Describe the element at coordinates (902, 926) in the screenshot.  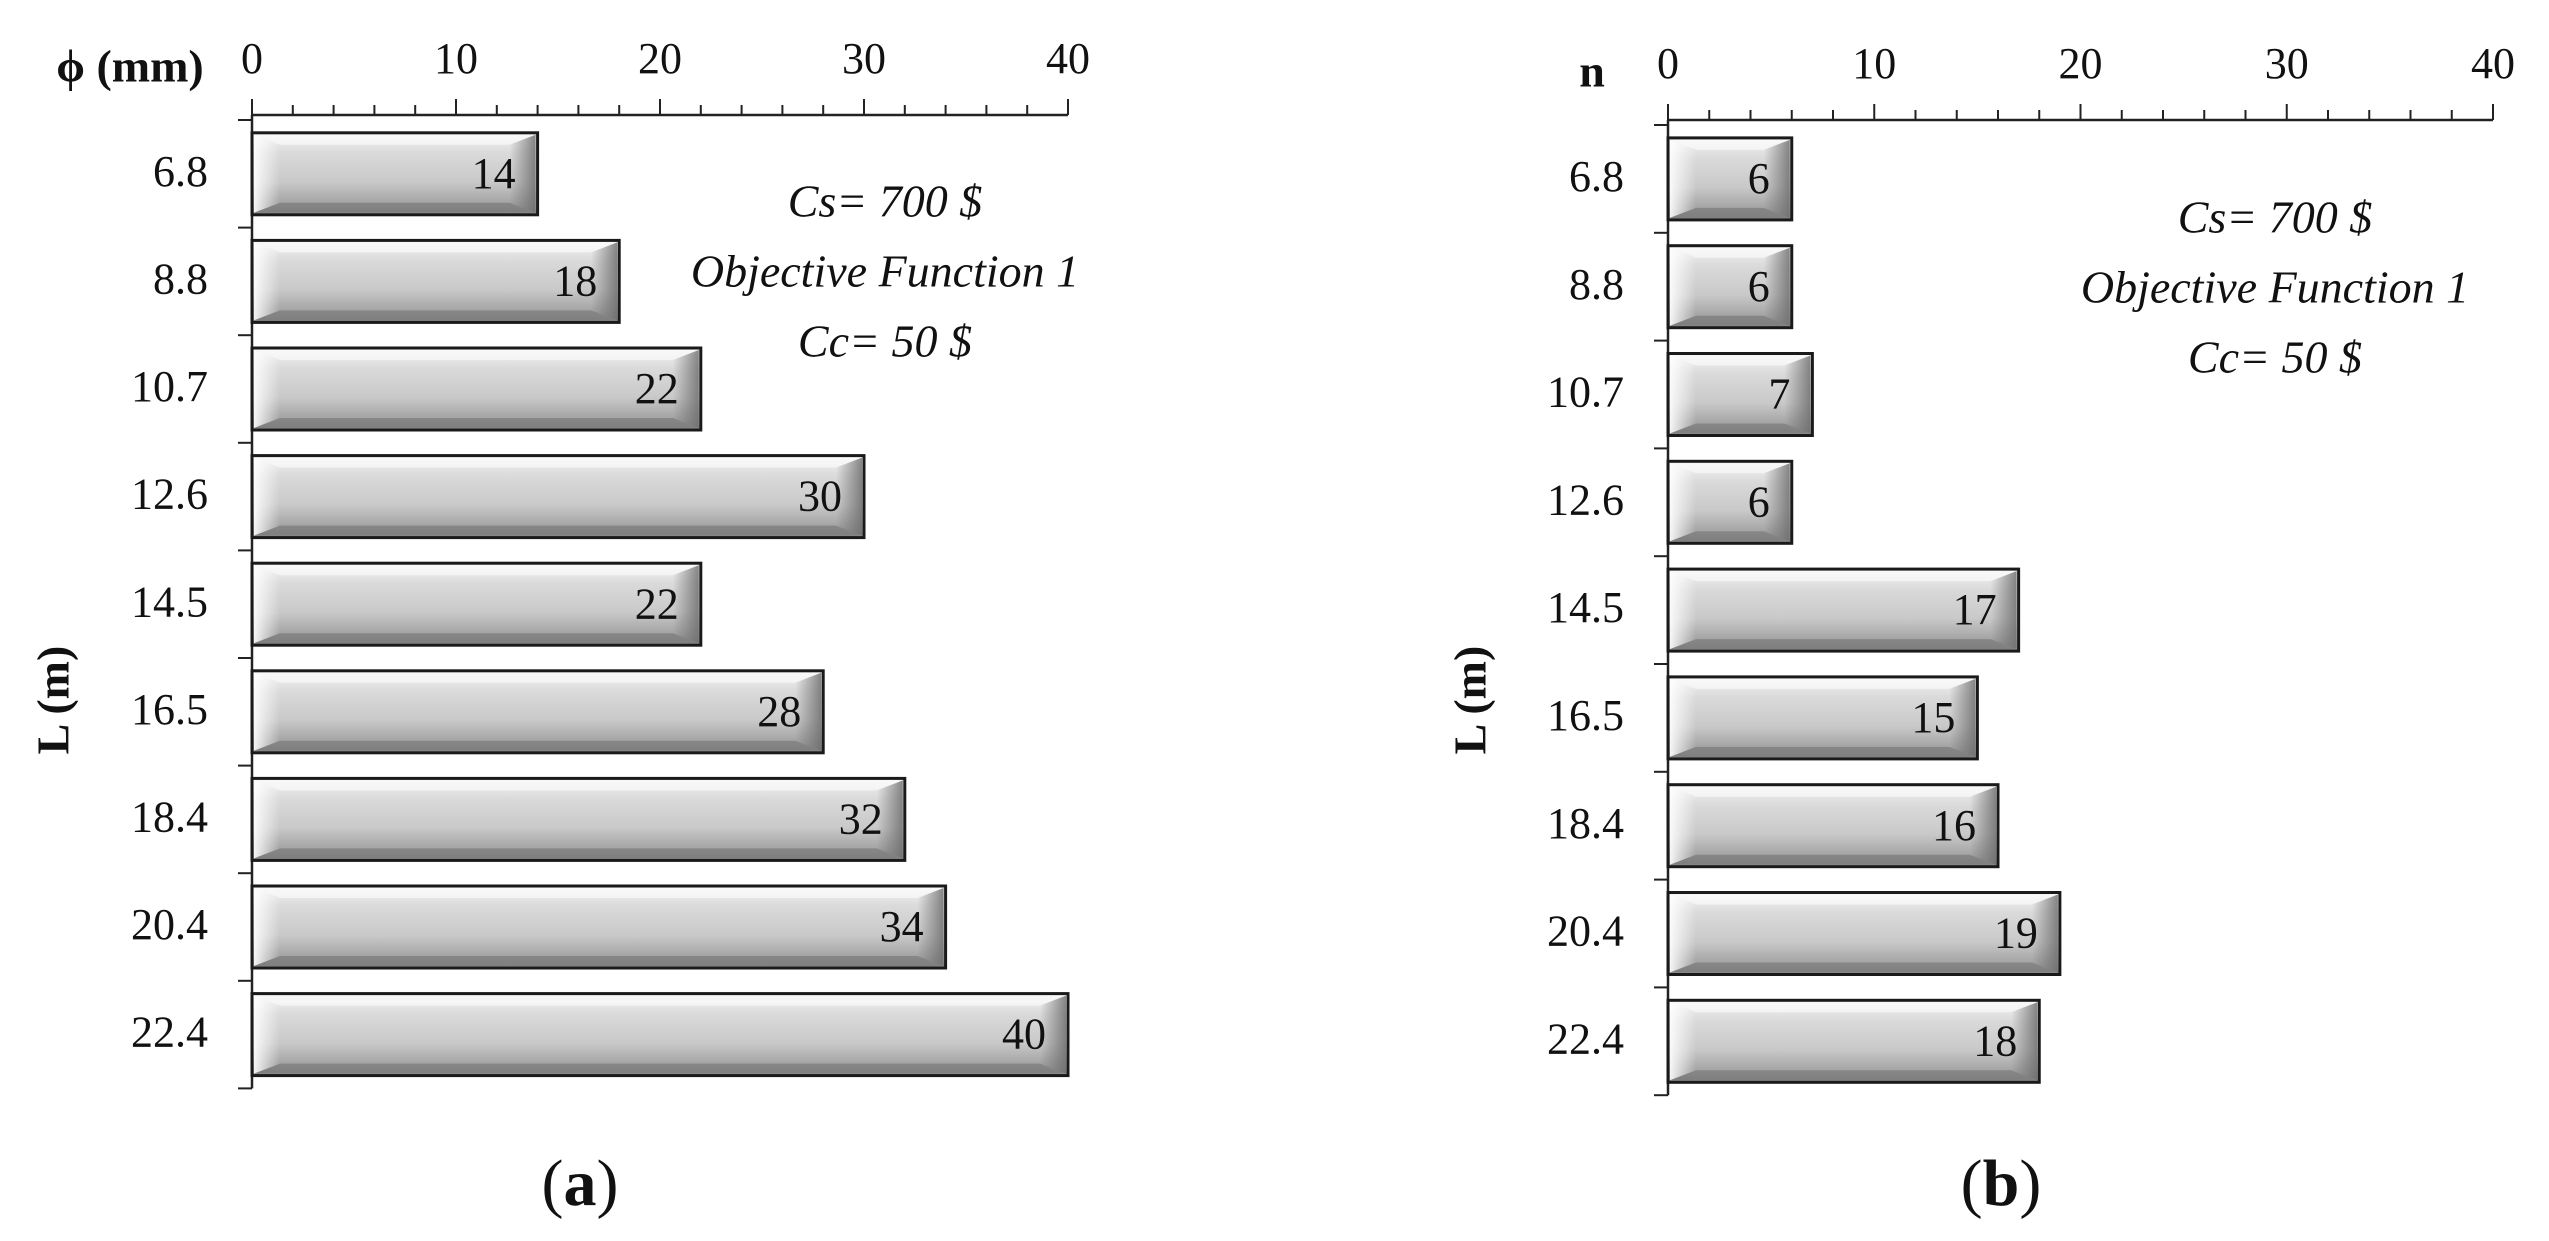
I see `data-label: 34` at that location.